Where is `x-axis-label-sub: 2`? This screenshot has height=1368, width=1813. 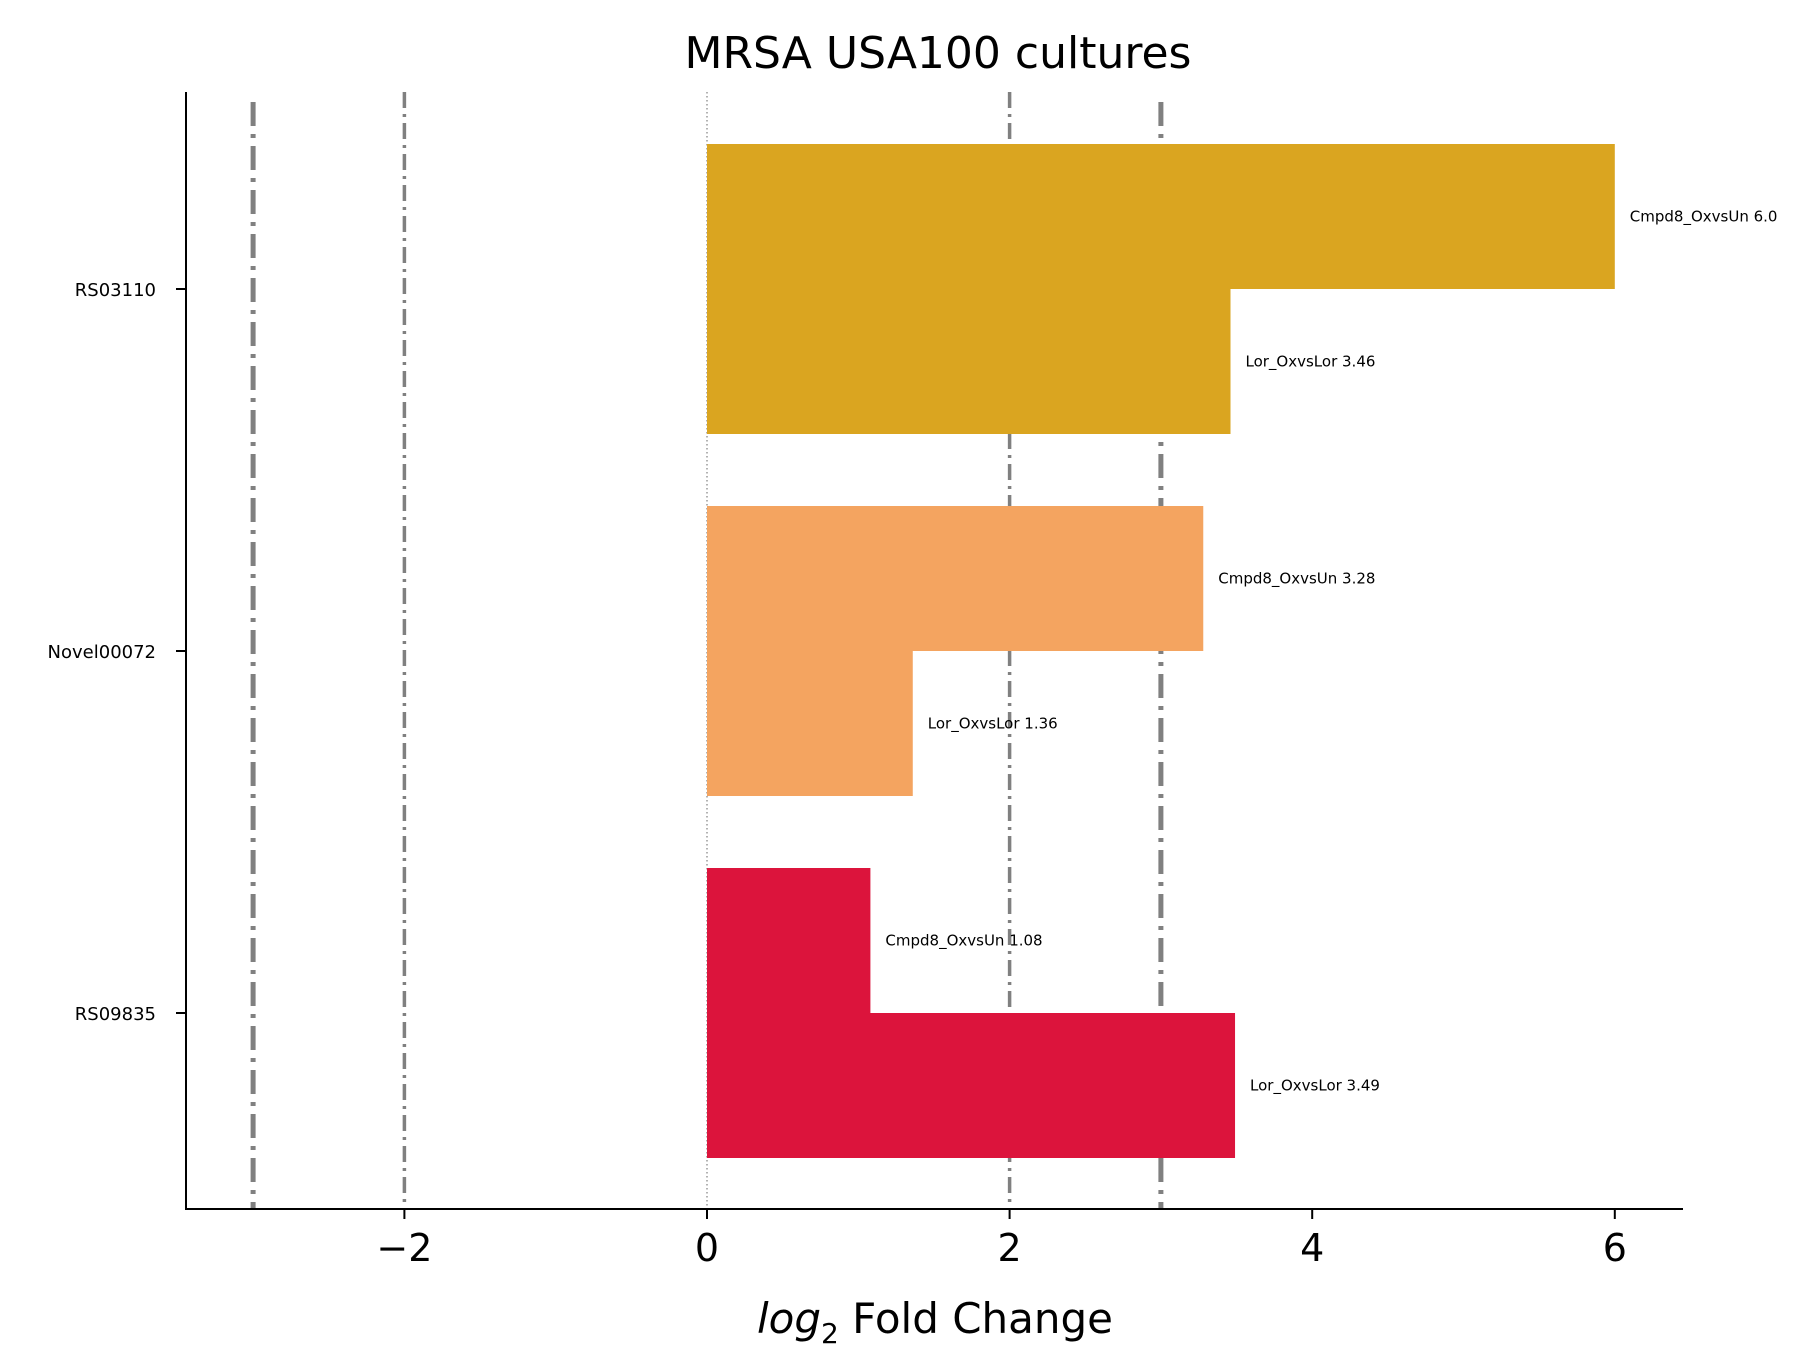 x-axis-label-sub: 2 is located at coordinates (830, 1333).